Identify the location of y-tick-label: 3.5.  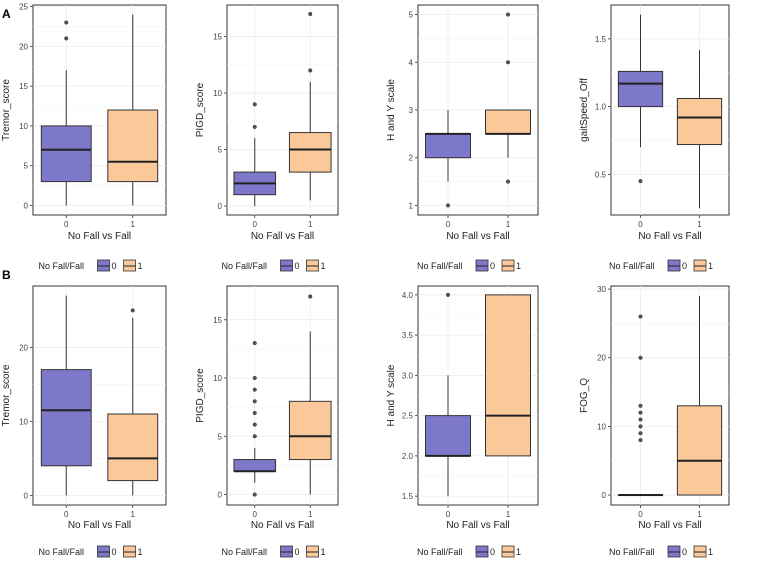
(408, 335).